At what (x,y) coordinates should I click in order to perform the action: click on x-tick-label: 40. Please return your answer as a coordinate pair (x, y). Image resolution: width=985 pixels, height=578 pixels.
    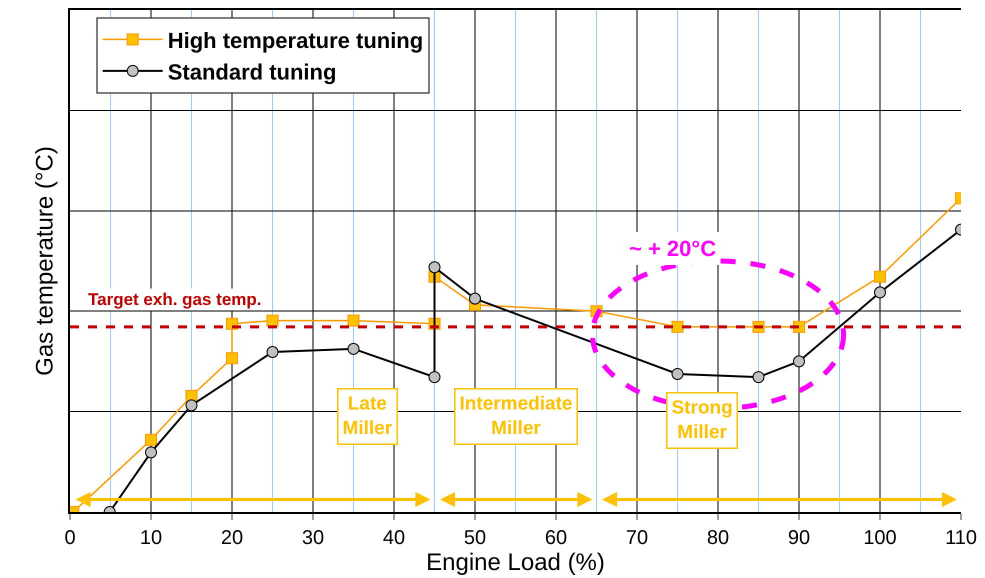
    Looking at the image, I should click on (394, 538).